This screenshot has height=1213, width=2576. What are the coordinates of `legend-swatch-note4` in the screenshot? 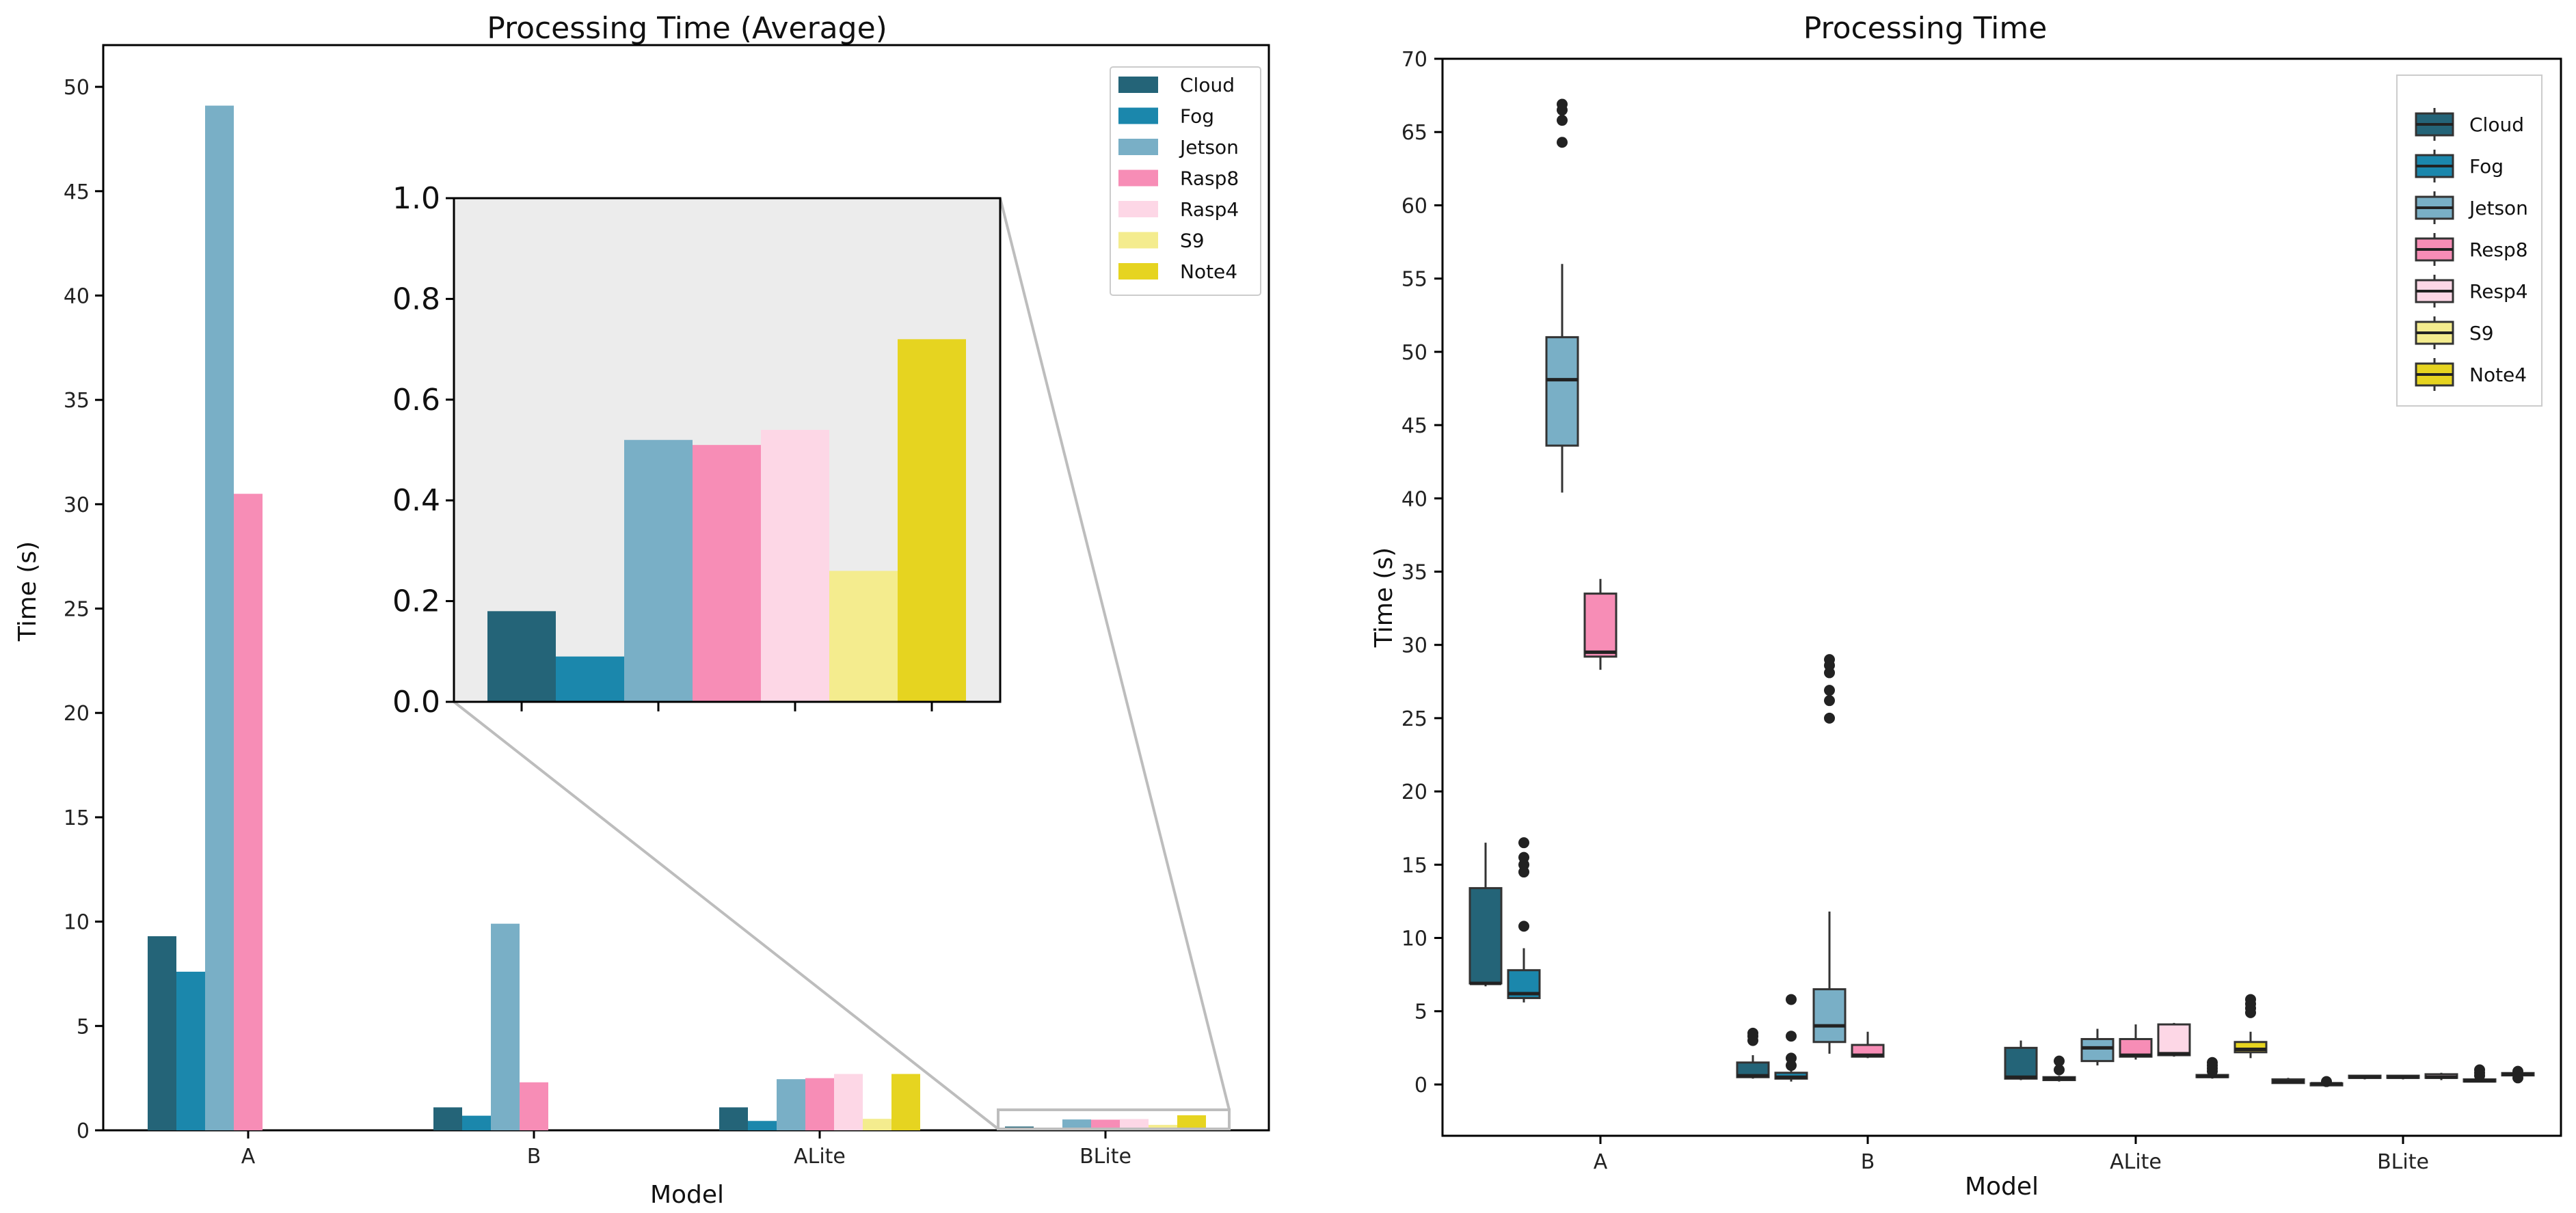 It's located at (1138, 272).